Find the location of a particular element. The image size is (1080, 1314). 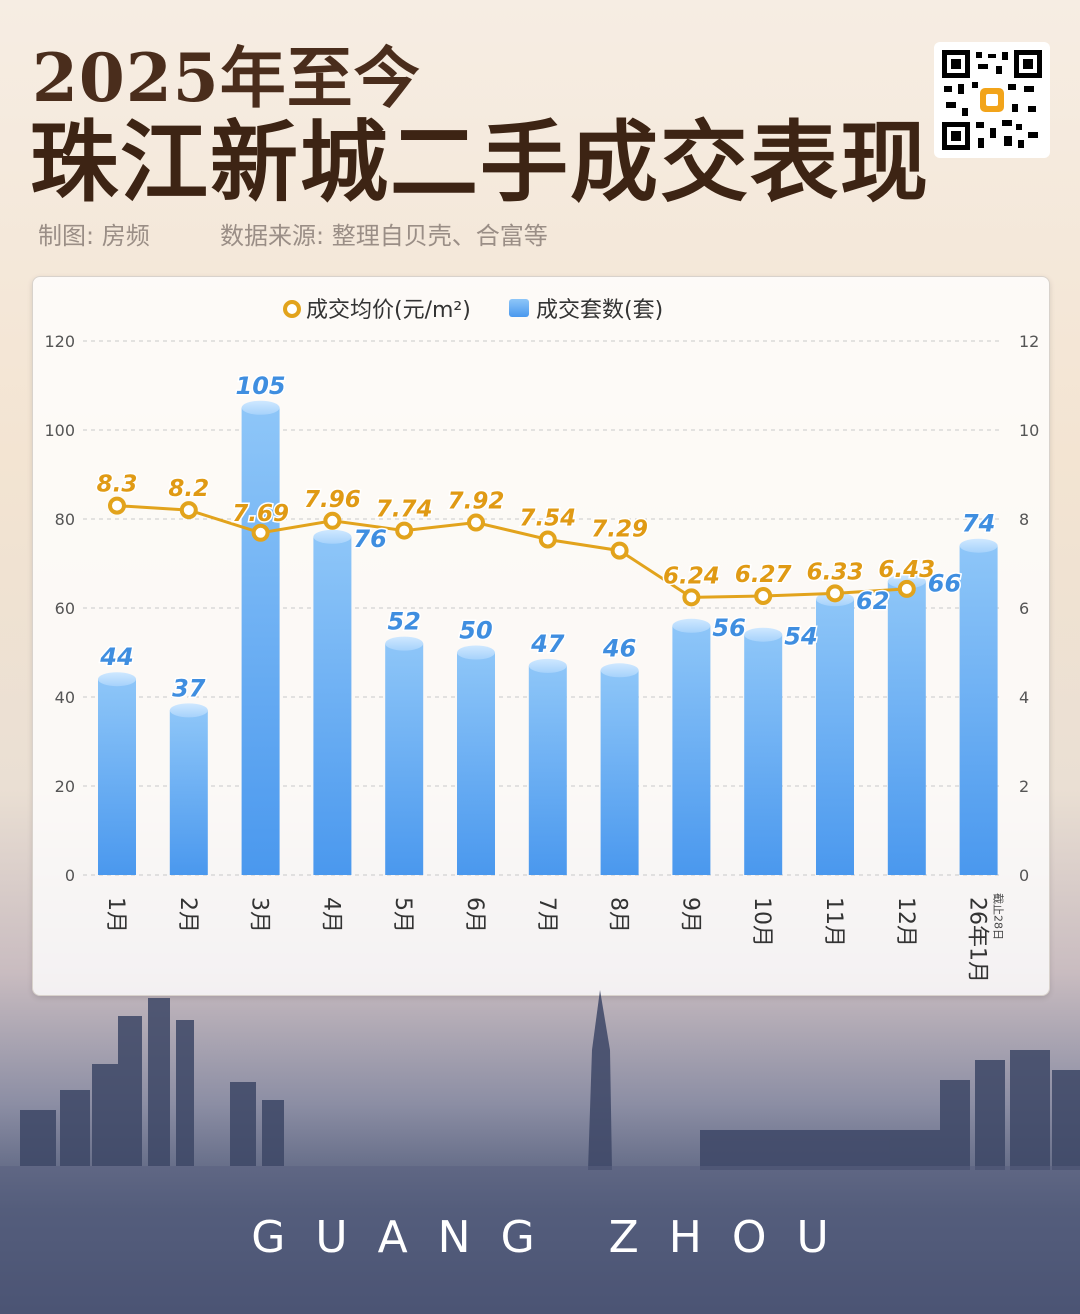

y-left-tick-label: 0 is located at coordinates (70, 875).